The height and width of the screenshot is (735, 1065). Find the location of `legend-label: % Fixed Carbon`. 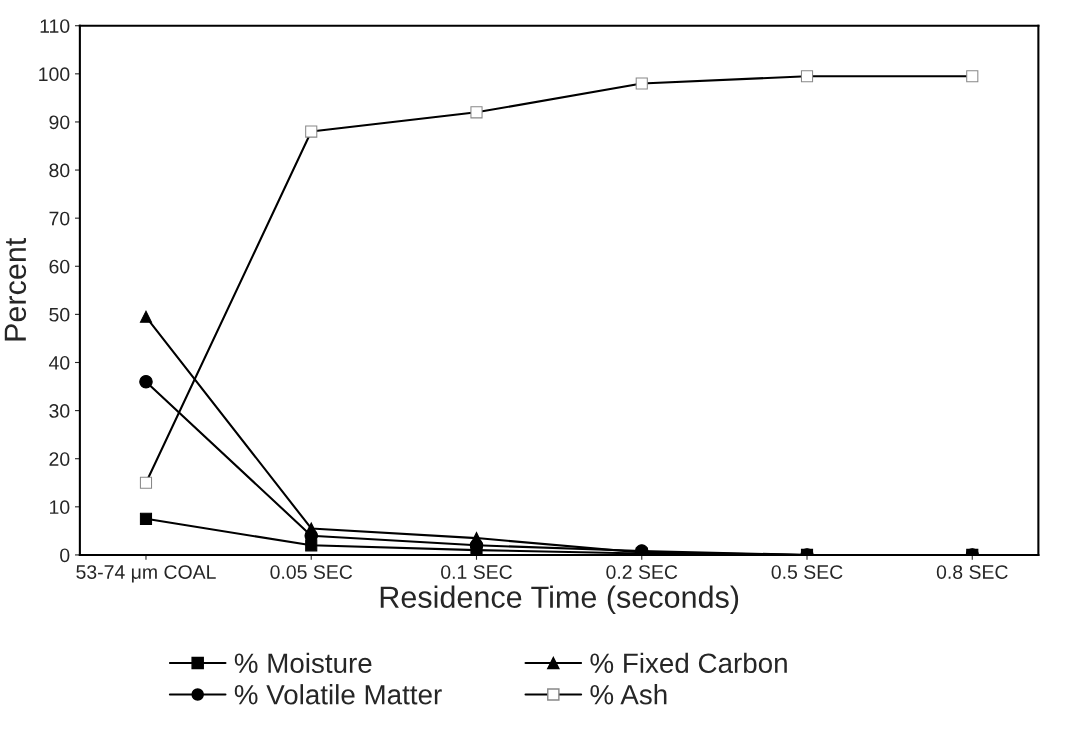

legend-label: % Fixed Carbon is located at coordinates (688, 663).